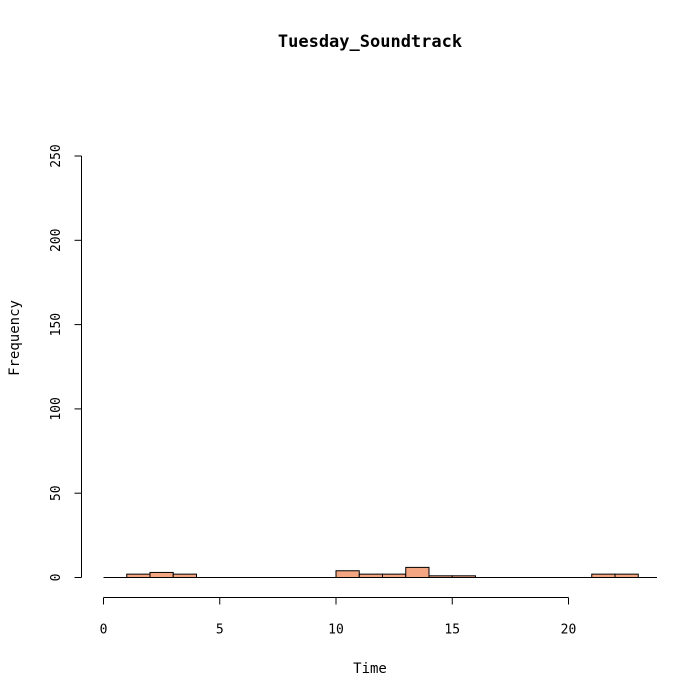 The height and width of the screenshot is (699, 699). I want to click on y-axis: 0 50 100 150 200 250, so click(65, 362).